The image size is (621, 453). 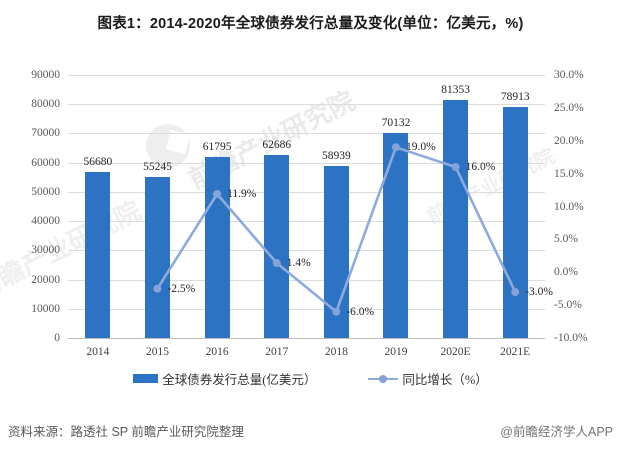 What do you see at coordinates (360, 311) in the screenshot?
I see `line-value-label-2018: -6.0%` at bounding box center [360, 311].